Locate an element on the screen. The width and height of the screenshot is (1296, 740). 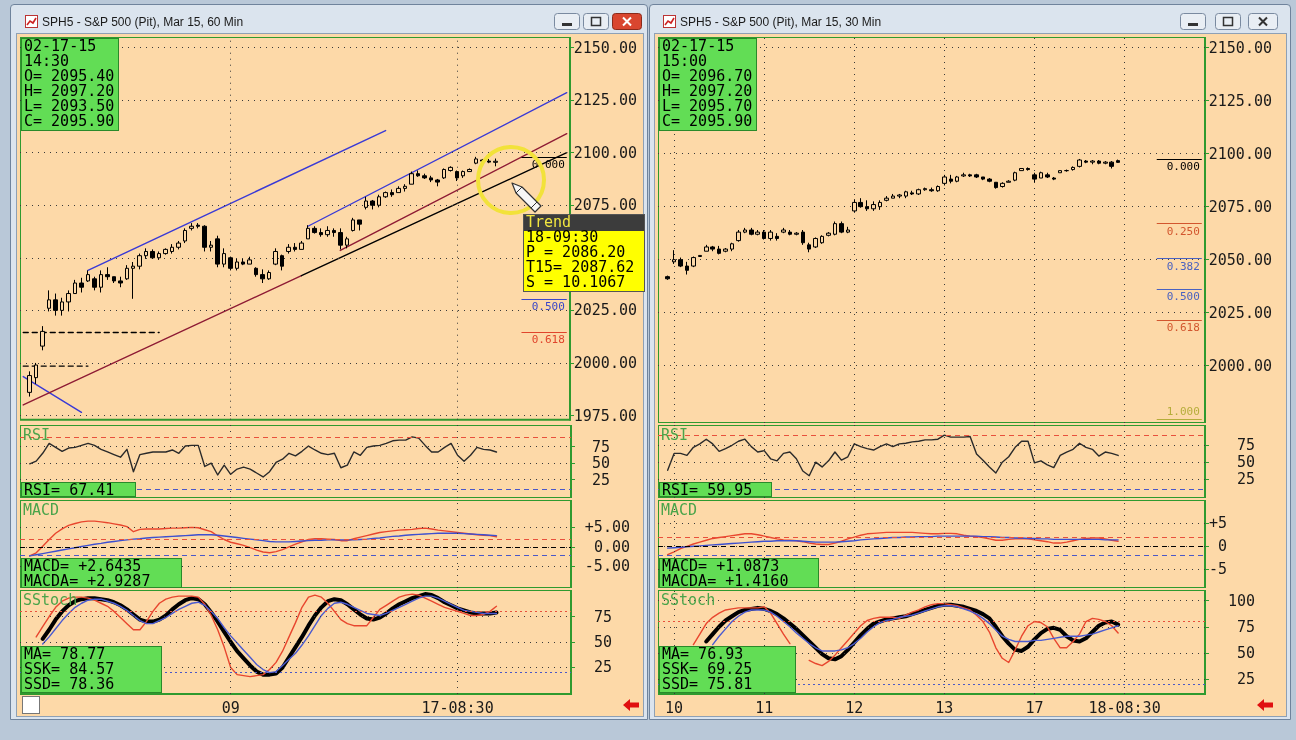
y-tick-label: 0.00 is located at coordinates (611, 546).